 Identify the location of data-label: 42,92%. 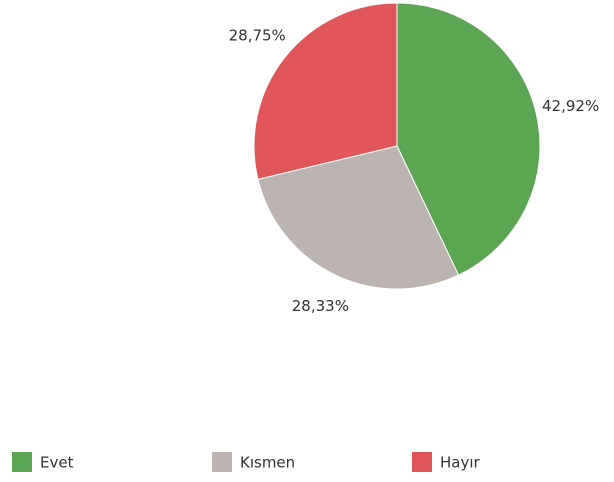
(570, 106).